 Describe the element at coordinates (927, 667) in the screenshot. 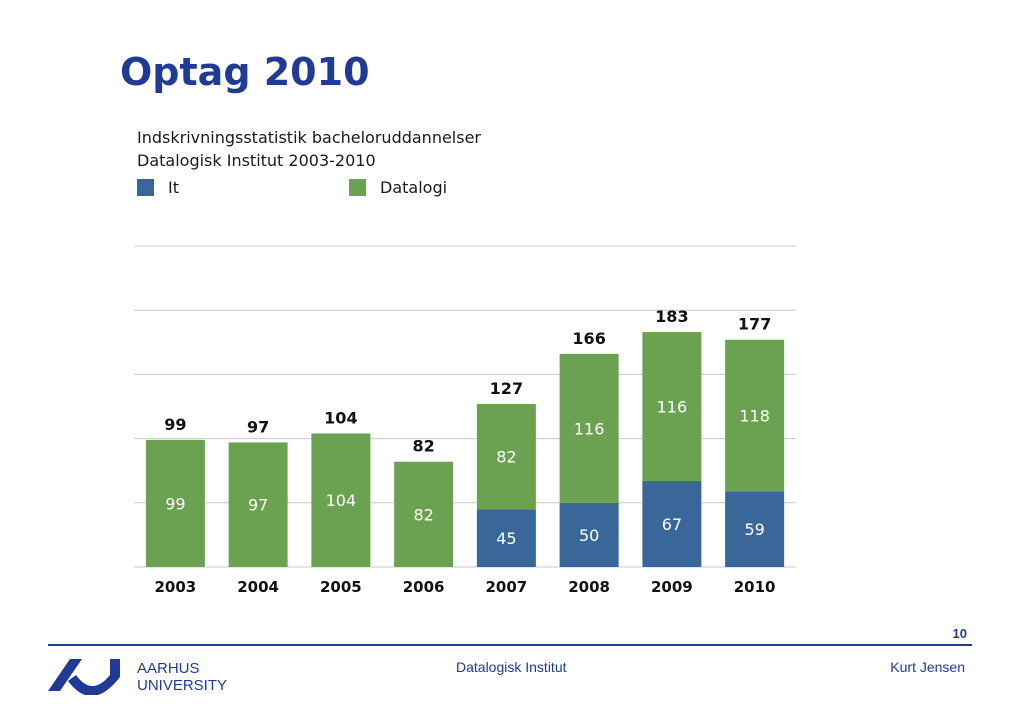

I see `footer-author: Kurt Jensen` at that location.